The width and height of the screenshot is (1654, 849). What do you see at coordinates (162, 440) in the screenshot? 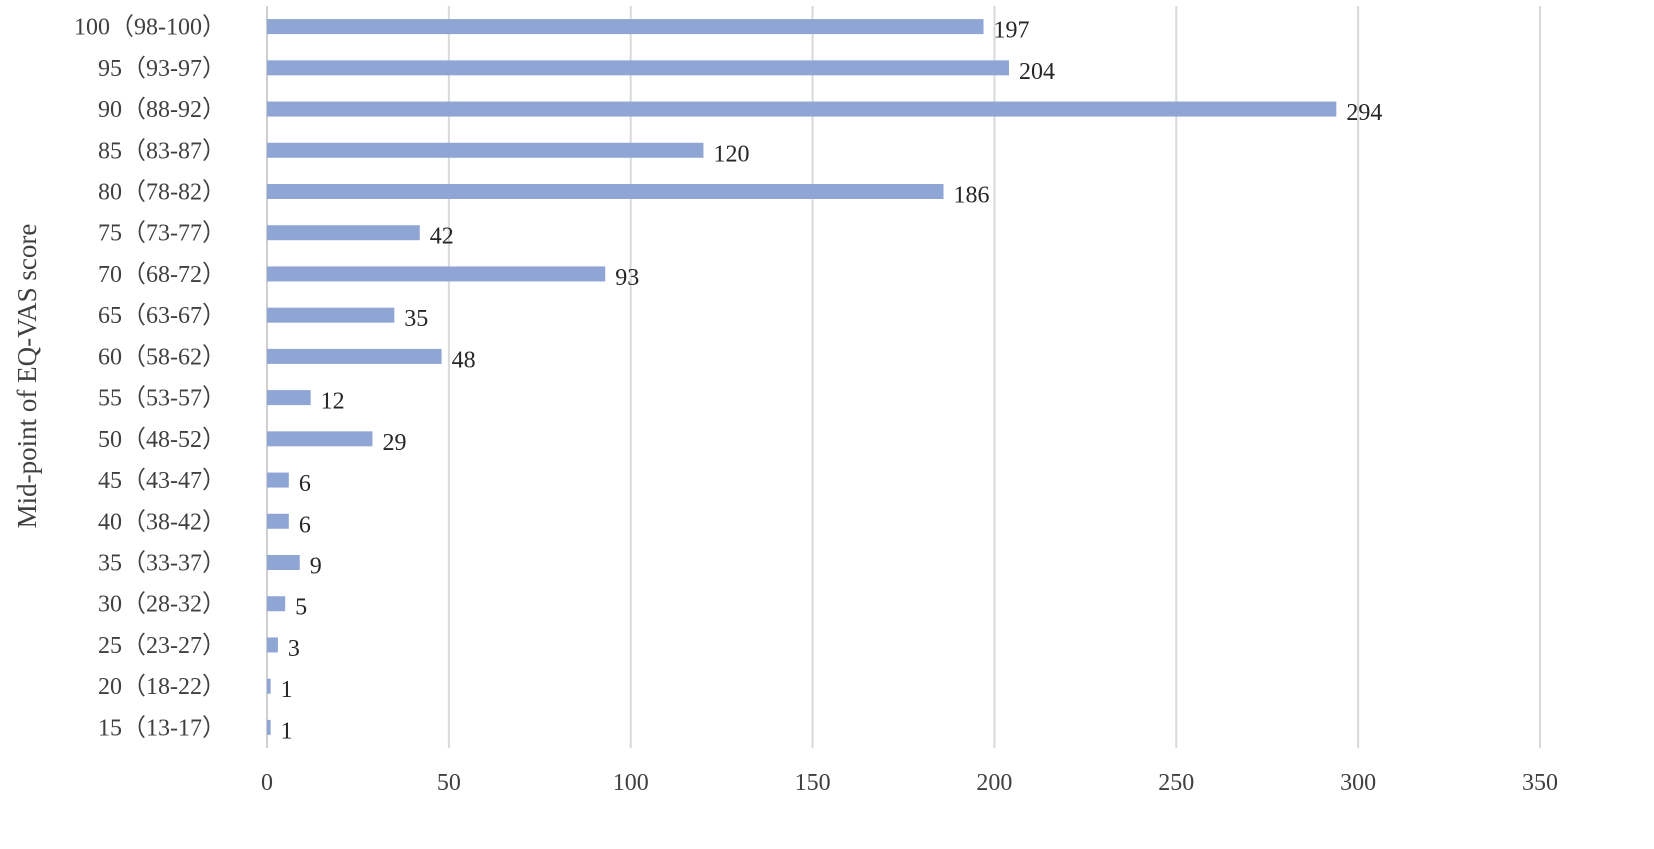
I see `category-label: 50（48-52）` at bounding box center [162, 440].